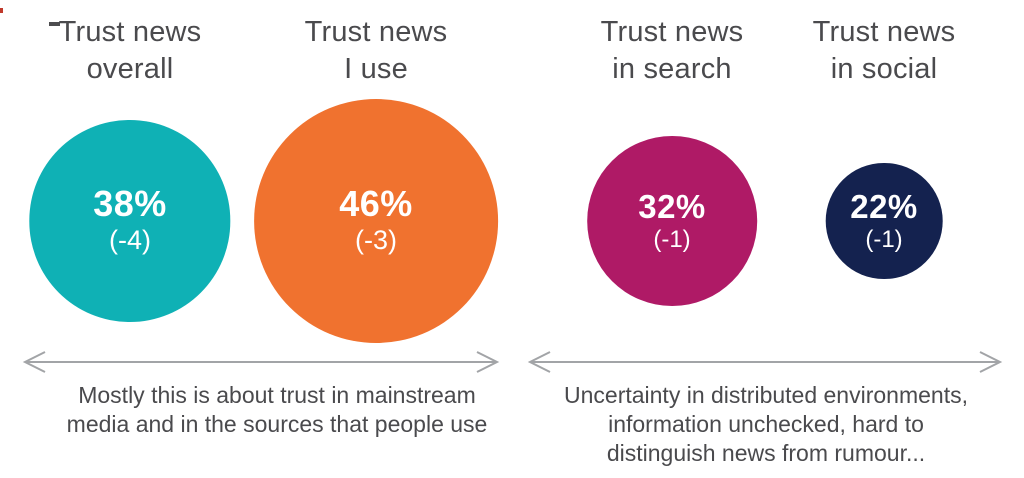  I want to click on bubble-circle: 46% (-3), so click(376, 221).